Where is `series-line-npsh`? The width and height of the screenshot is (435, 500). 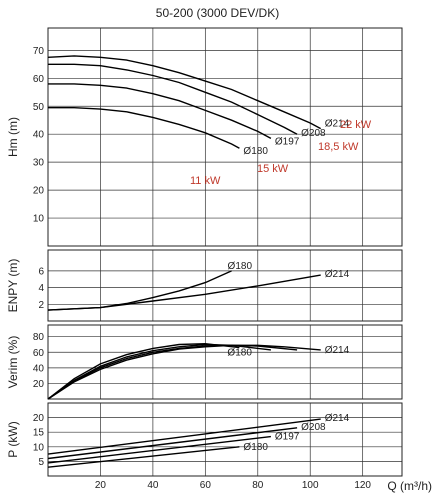
series-line-npsh is located at coordinates (184, 292).